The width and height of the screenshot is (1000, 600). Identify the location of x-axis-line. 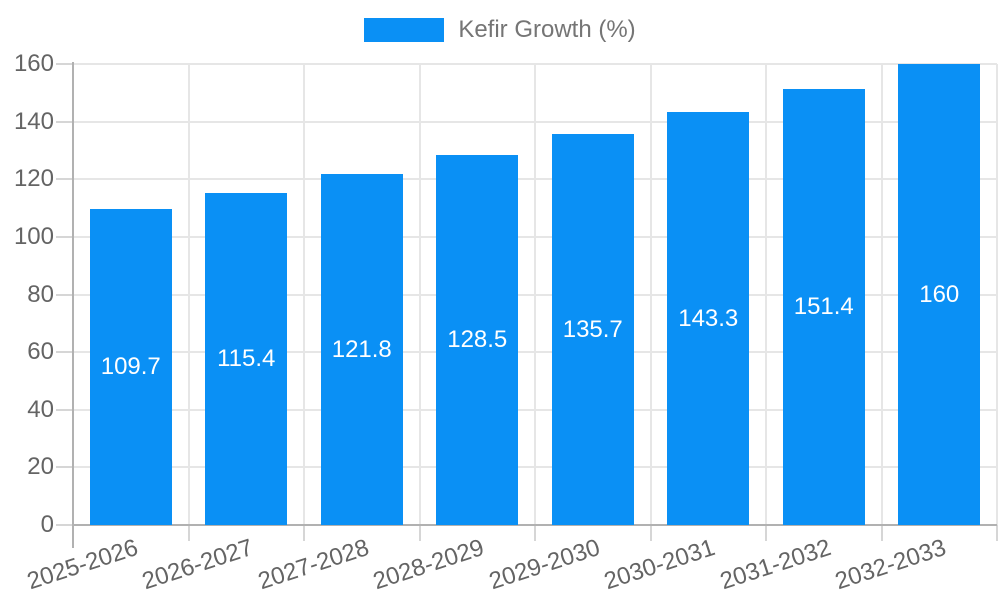
(534, 525).